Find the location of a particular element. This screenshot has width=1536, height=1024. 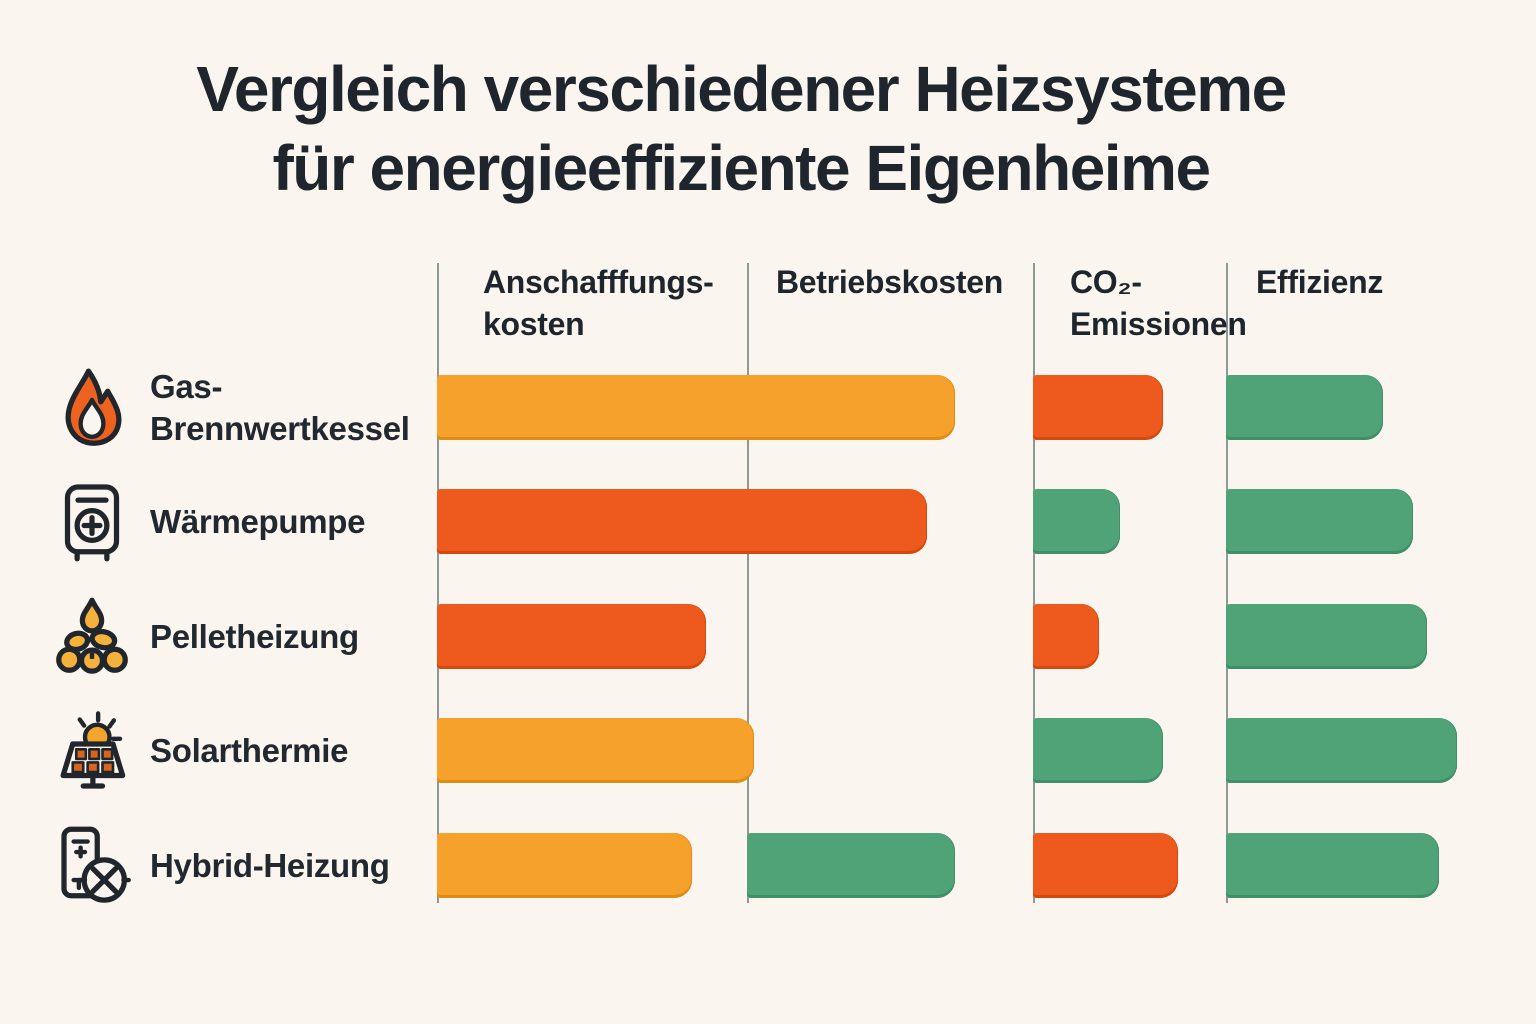

column-header-line: kosten is located at coordinates (534, 324).